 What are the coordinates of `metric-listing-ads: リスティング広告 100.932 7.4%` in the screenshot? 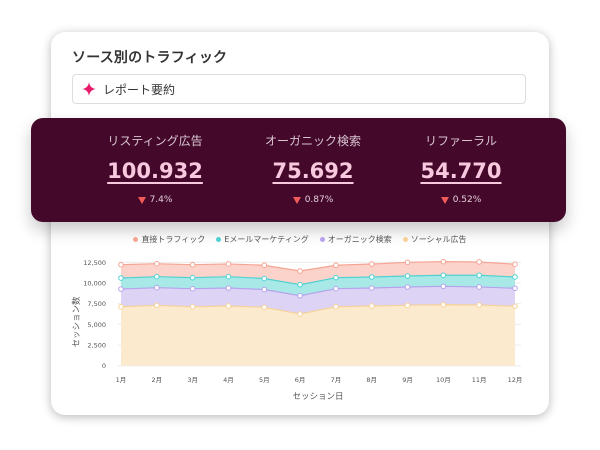 It's located at (155, 170).